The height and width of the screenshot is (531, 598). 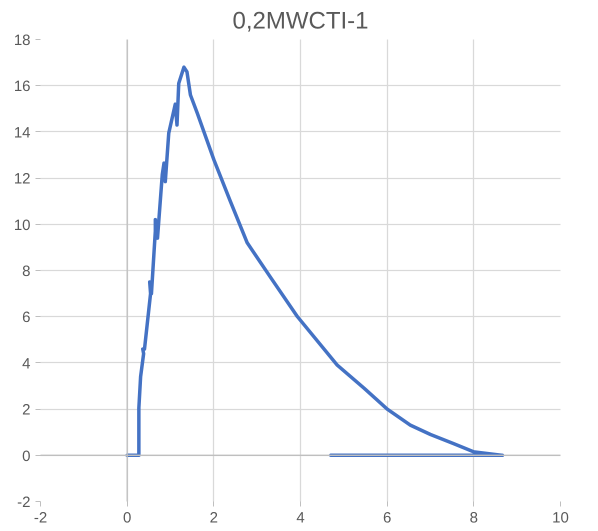 What do you see at coordinates (41, 518) in the screenshot?
I see `x-tick-label: -2` at bounding box center [41, 518].